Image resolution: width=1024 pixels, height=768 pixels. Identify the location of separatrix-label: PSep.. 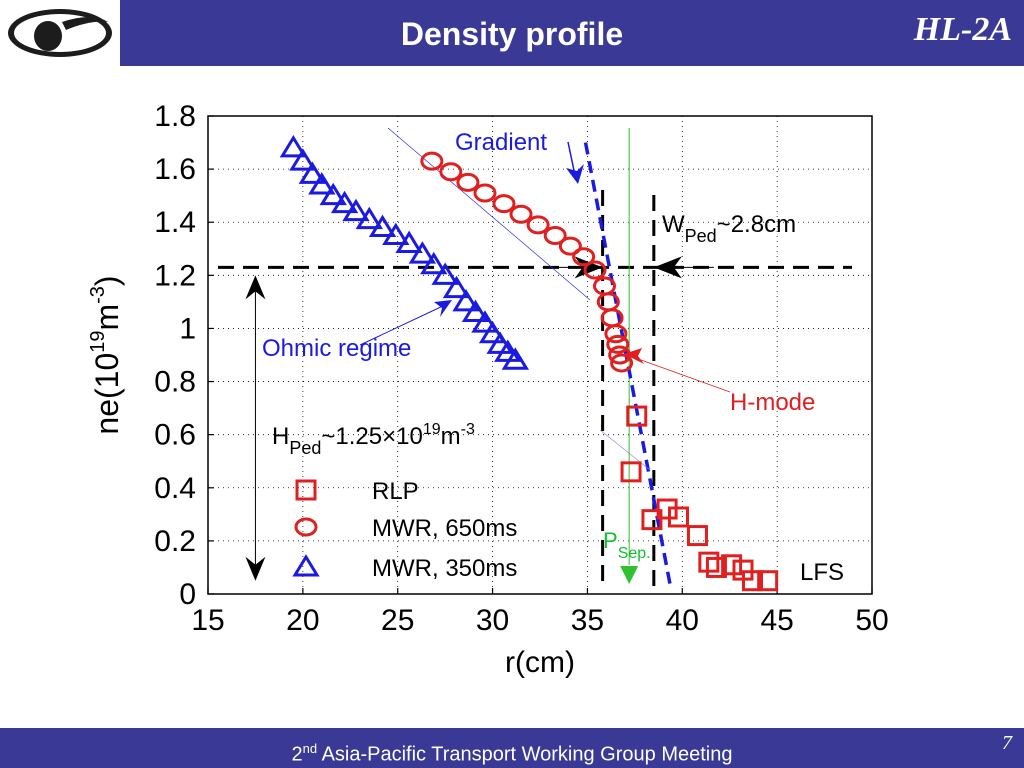
(627, 545).